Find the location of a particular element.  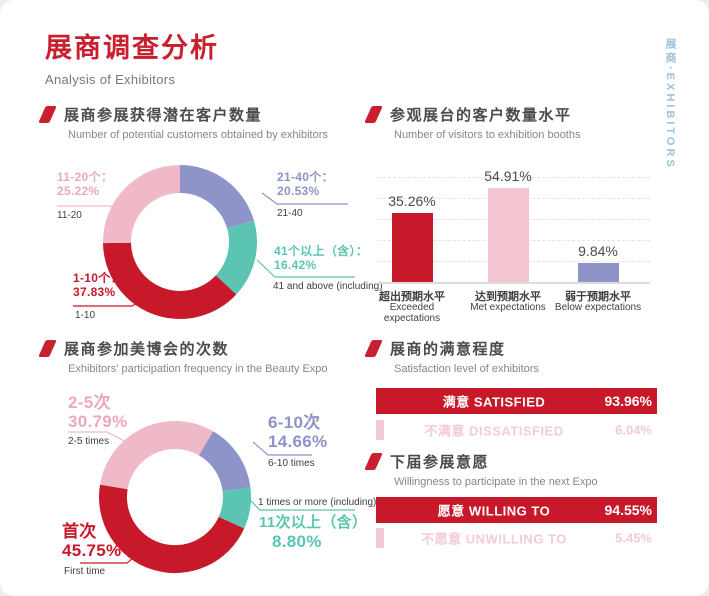

section-title: 展商的满意程度 is located at coordinates (448, 349).